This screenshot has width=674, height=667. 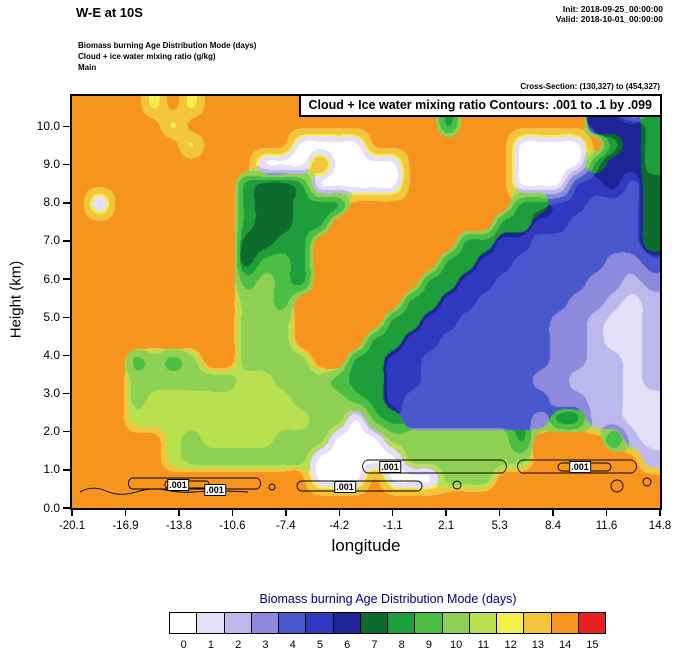 What do you see at coordinates (179, 526) in the screenshot?
I see `x-tick-label: -13.8` at bounding box center [179, 526].